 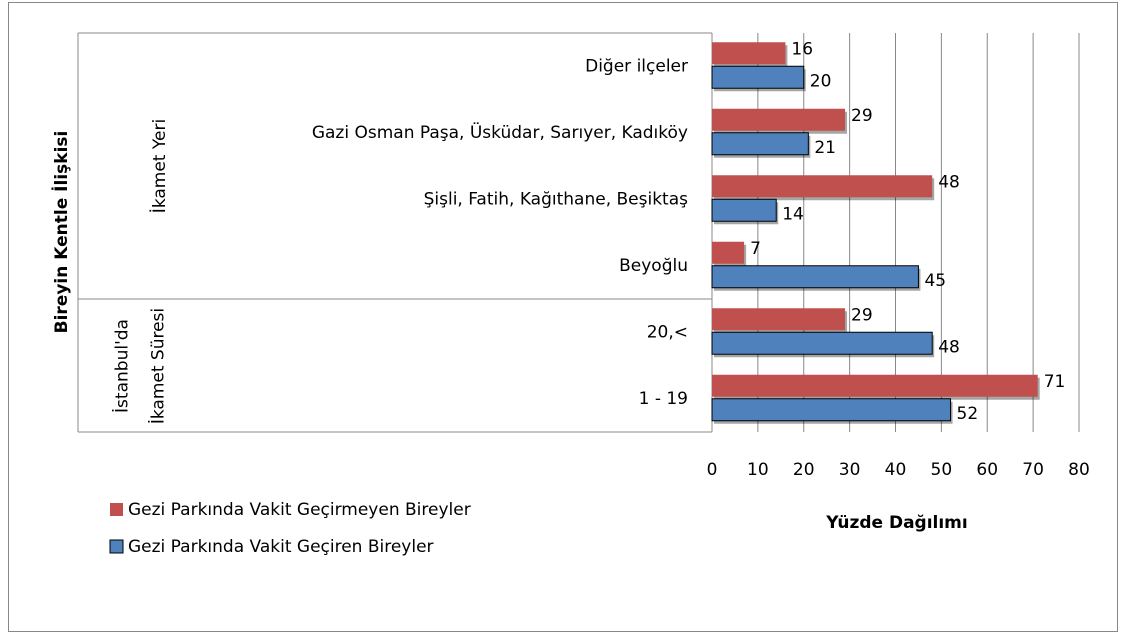 What do you see at coordinates (758, 470) in the screenshot?
I see `x-tick-label: 10` at bounding box center [758, 470].